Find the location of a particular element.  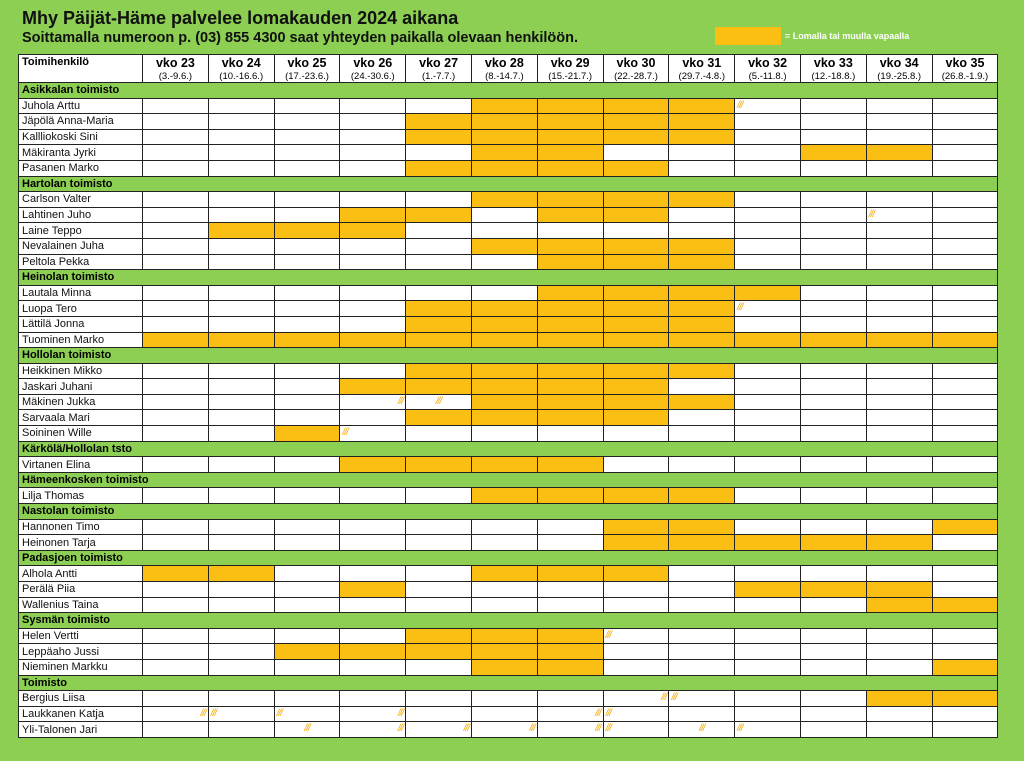

week-dates: (26.8.-1.9.) is located at coordinates (965, 76).